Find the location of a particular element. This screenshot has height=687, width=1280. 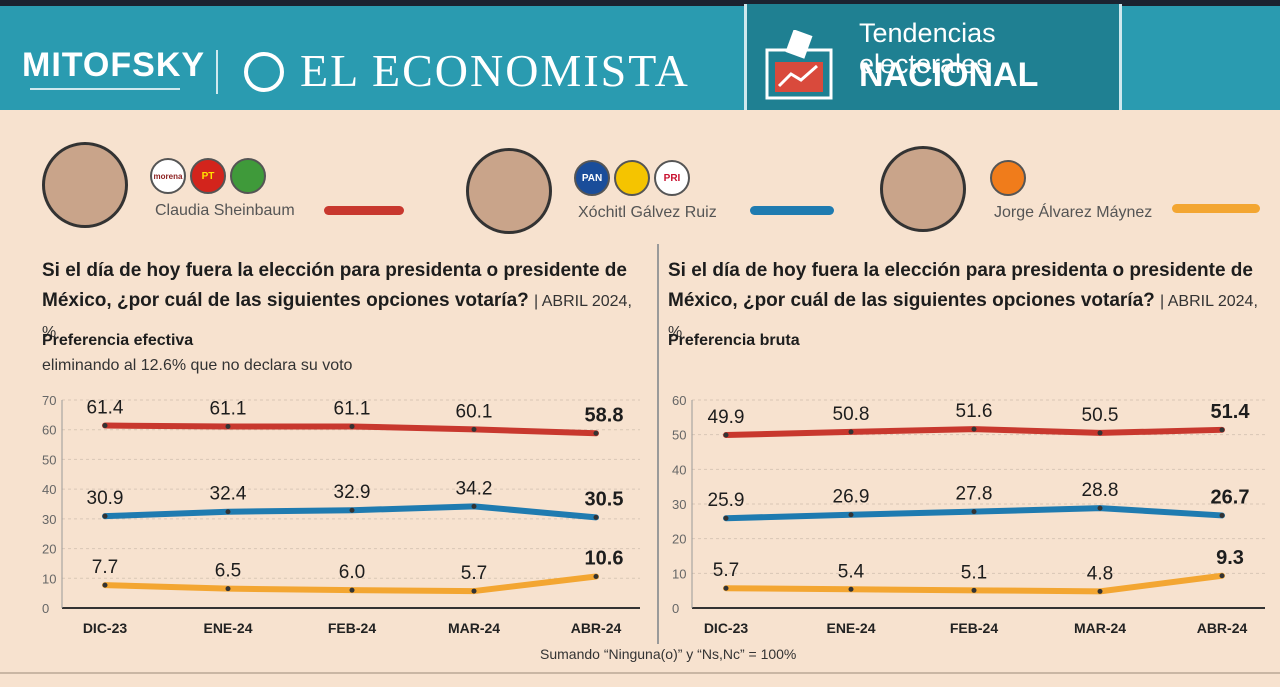

x-tick-label: FEB-24 is located at coordinates (352, 628).